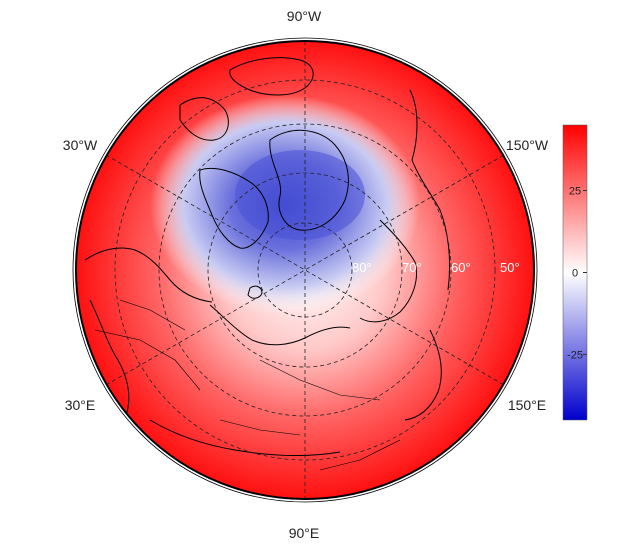 The width and height of the screenshot is (625, 552). Describe the element at coordinates (234, 208) in the screenshot. I see `greenland-coast` at that location.